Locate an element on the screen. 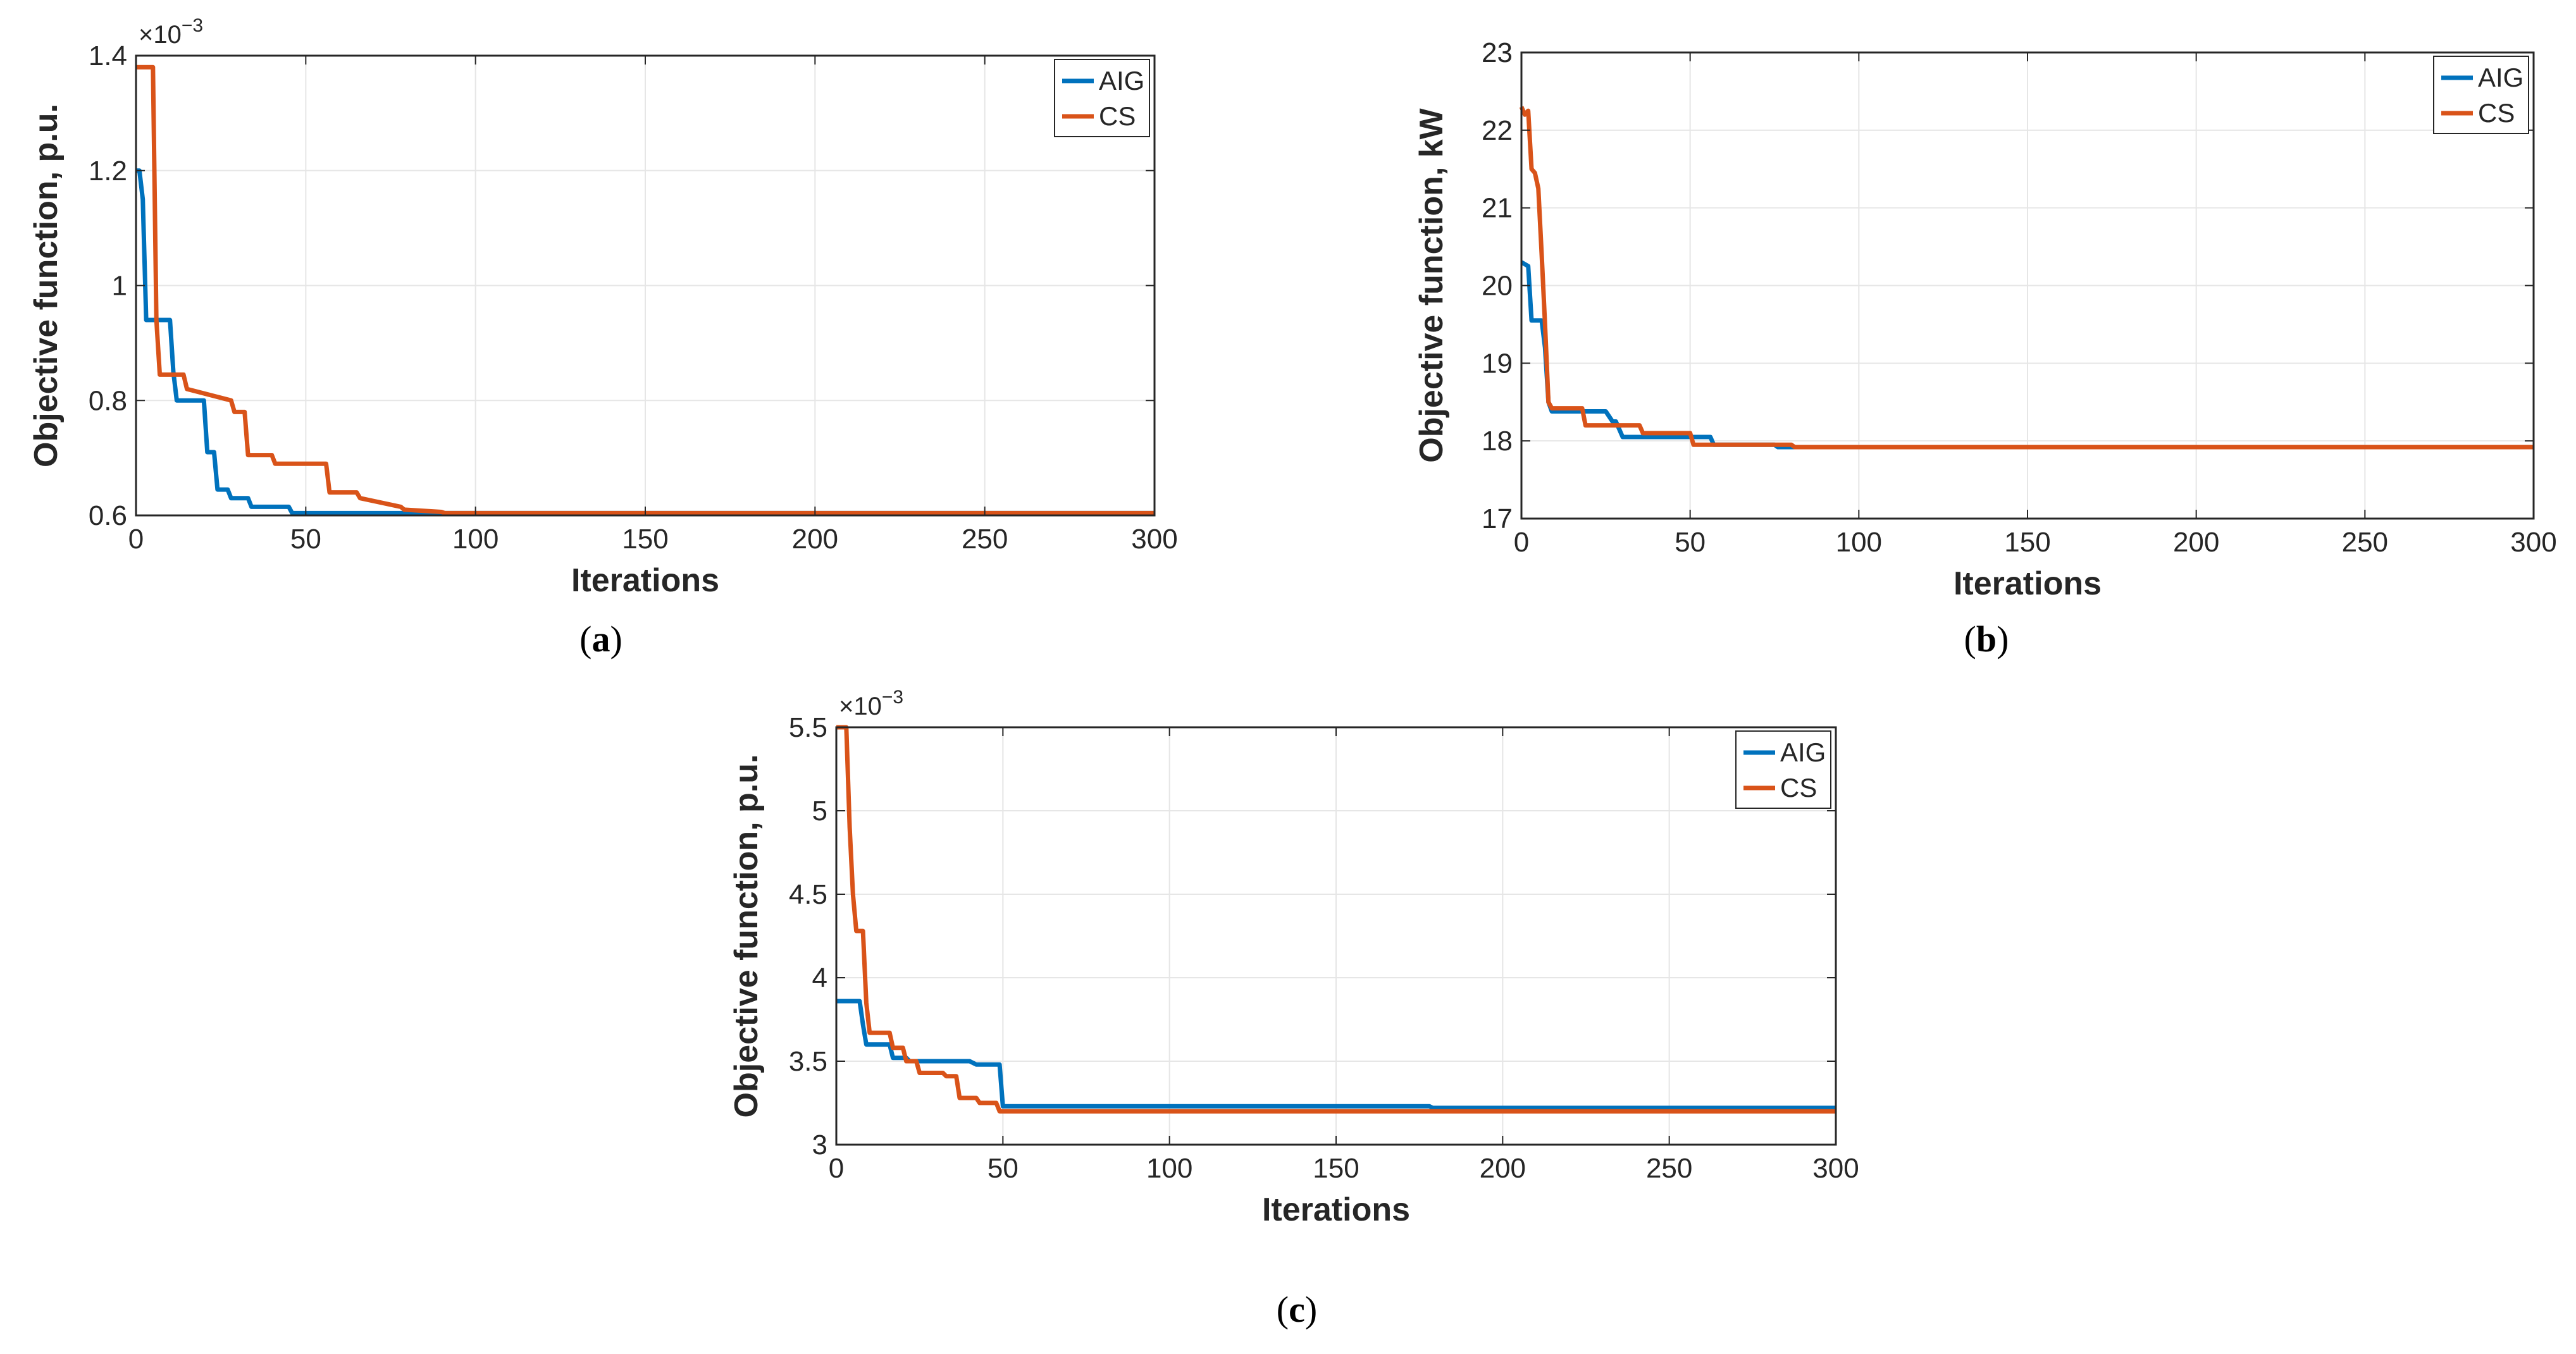 This screenshot has height=1354, width=2576. panel-c-series-cs-line is located at coordinates (1336, 919).